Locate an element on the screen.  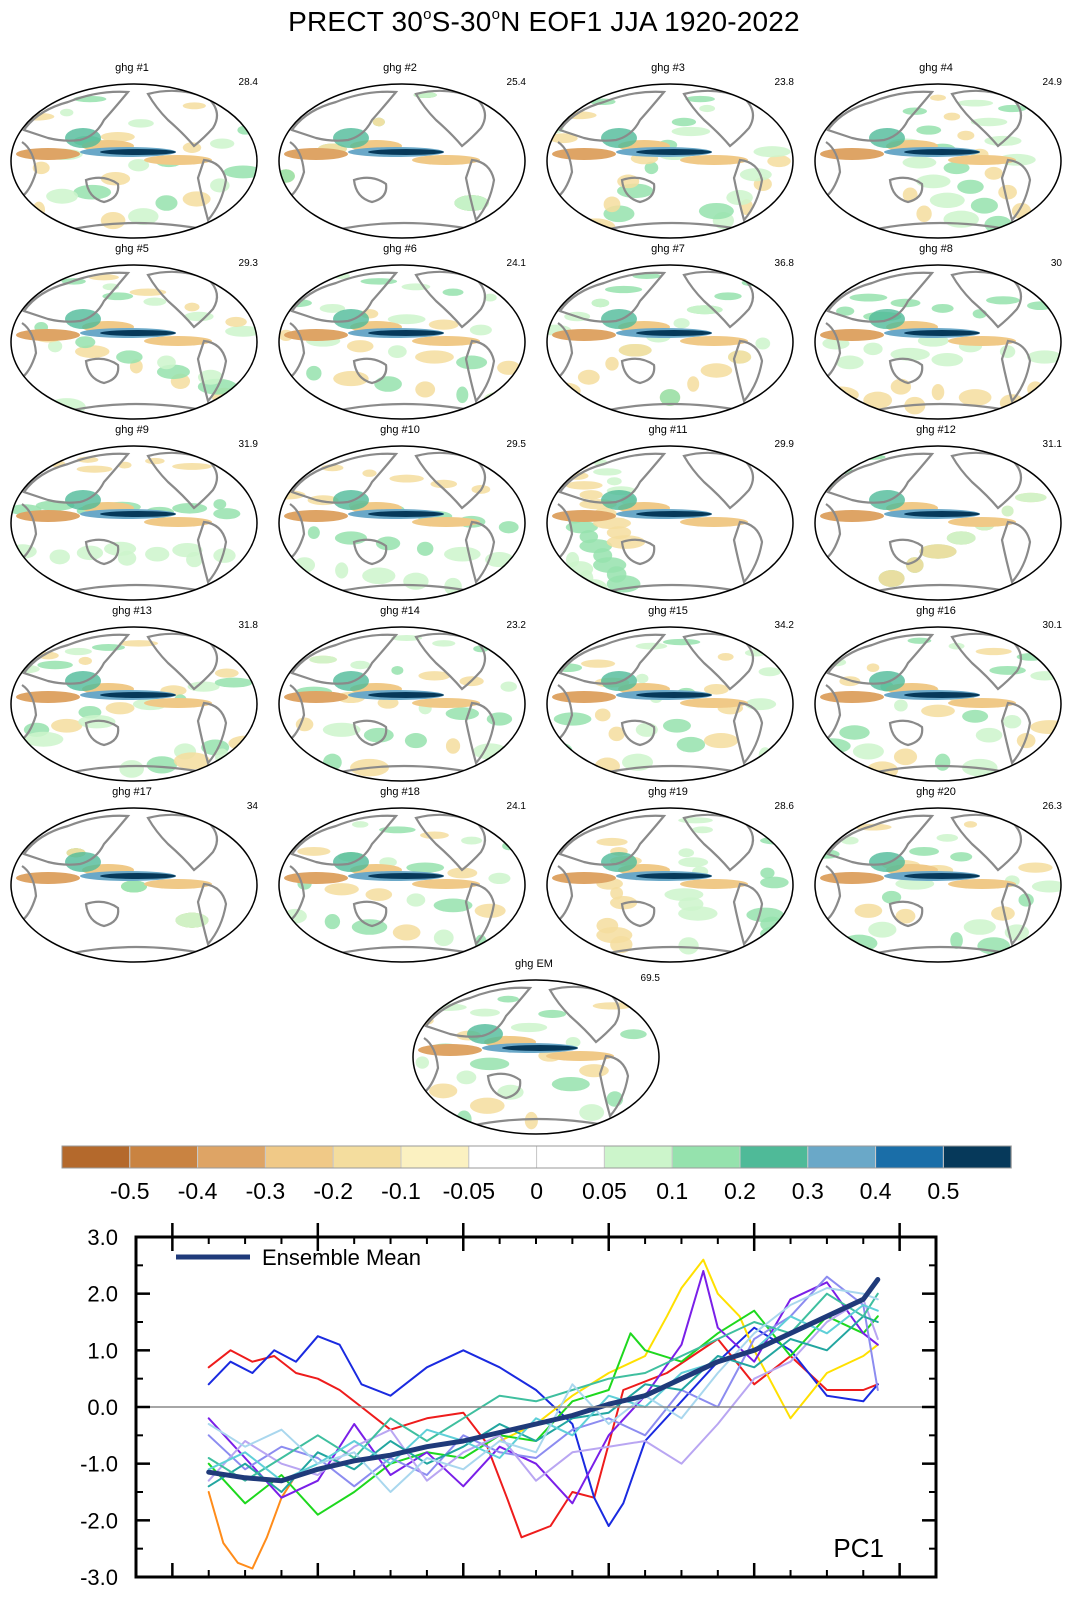
colorbar-tick-label: -0.2 is located at coordinates (333, 1191).